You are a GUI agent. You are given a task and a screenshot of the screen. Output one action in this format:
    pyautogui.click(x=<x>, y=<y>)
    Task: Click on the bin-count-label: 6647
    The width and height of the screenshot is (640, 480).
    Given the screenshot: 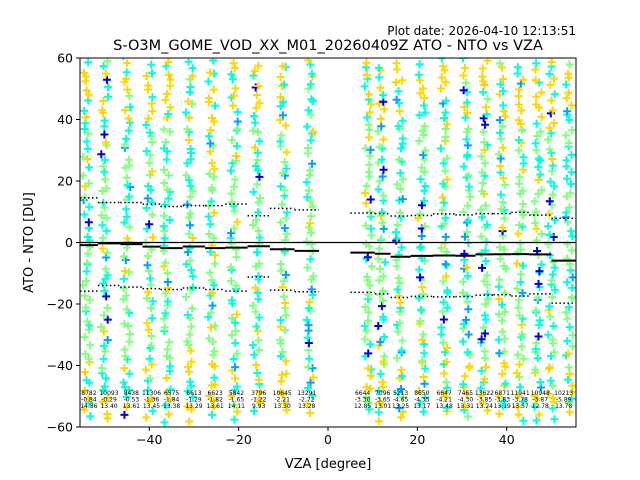 What is the action you would take?
    pyautogui.click(x=444, y=393)
    